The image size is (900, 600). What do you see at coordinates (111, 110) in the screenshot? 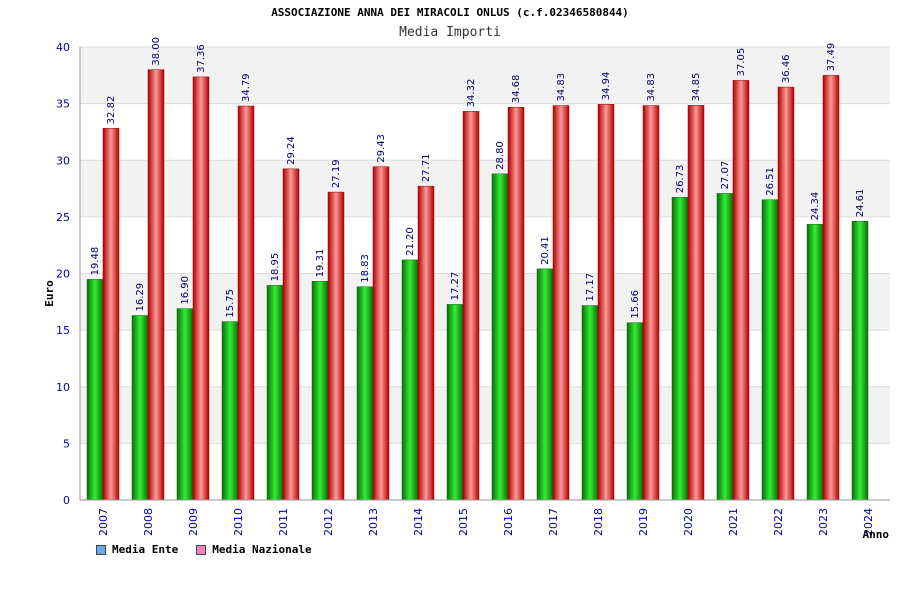
I see `data-label: 32.82` at bounding box center [111, 110].